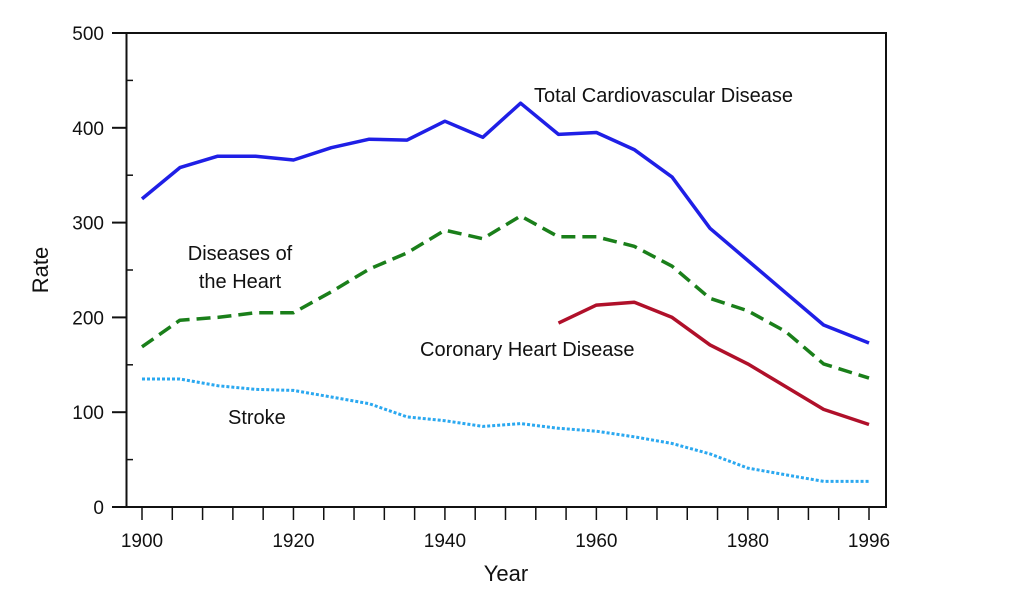  I want to click on x-axis: 1900 1920 1940 1960 1980 1996, so click(505, 529).